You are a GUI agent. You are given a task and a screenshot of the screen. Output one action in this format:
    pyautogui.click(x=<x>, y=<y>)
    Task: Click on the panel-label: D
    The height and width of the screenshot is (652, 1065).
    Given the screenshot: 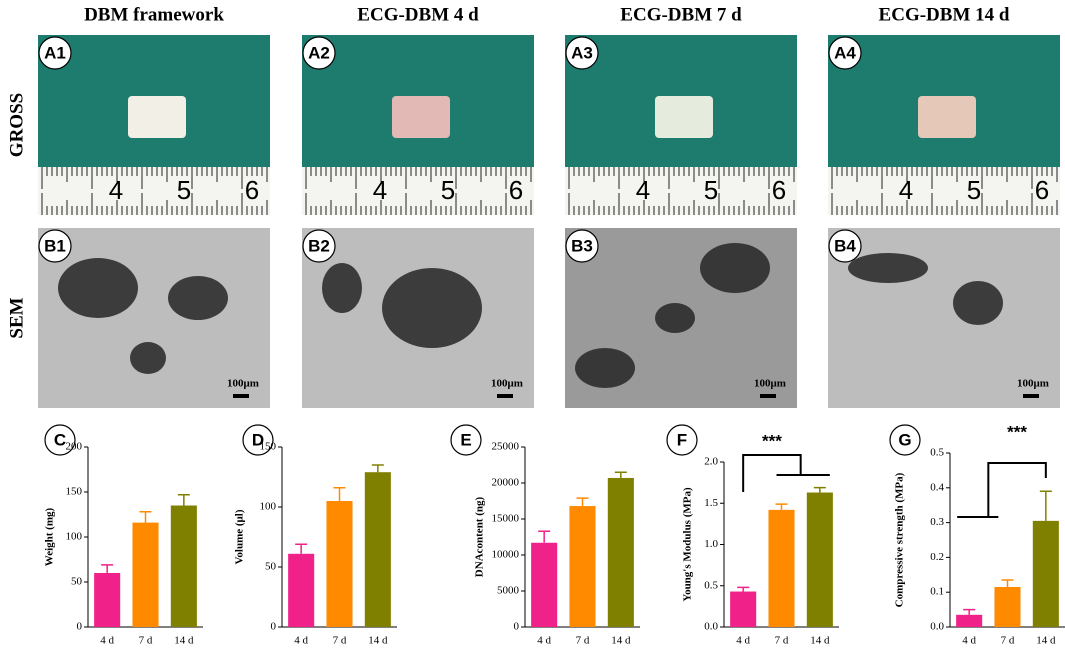 What is the action you would take?
    pyautogui.click(x=258, y=439)
    